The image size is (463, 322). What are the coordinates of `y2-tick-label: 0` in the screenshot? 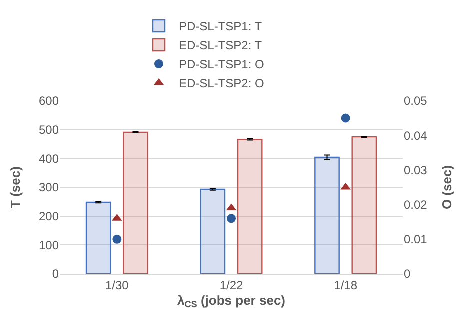 It's located at (407, 274).